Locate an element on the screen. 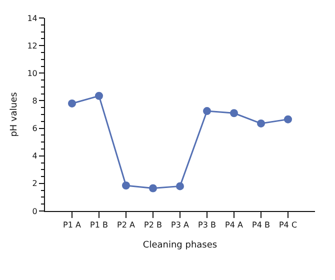  y-tick-label: 0 is located at coordinates (35, 211).